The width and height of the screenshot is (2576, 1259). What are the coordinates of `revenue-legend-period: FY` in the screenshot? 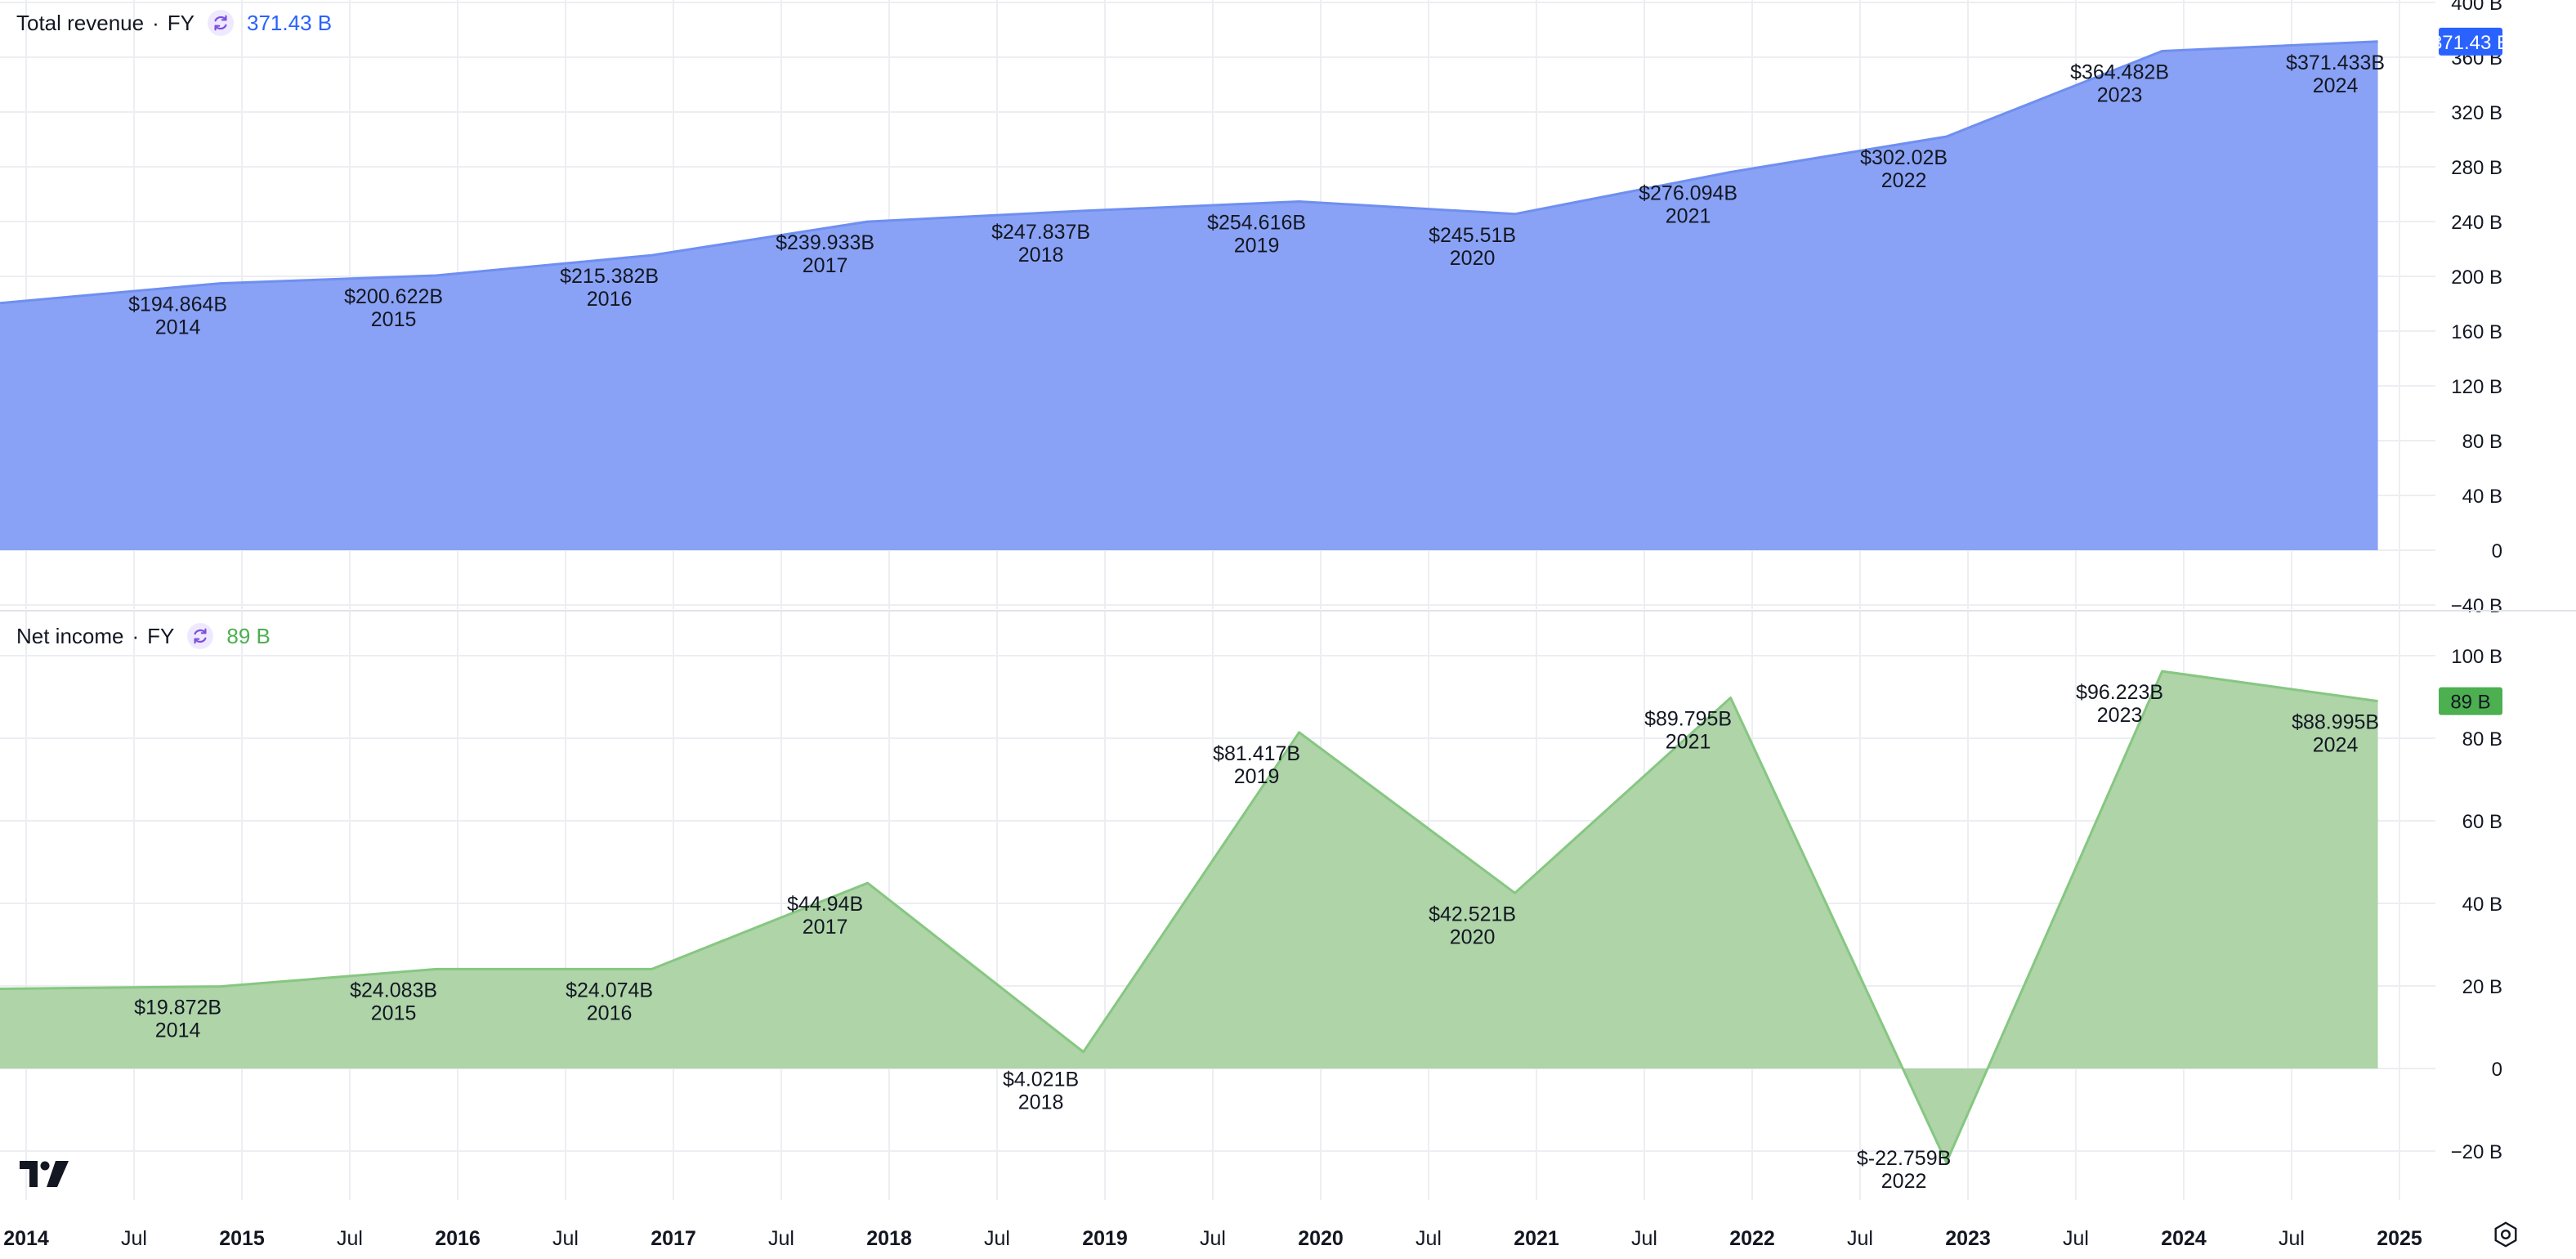 It's located at (181, 22).